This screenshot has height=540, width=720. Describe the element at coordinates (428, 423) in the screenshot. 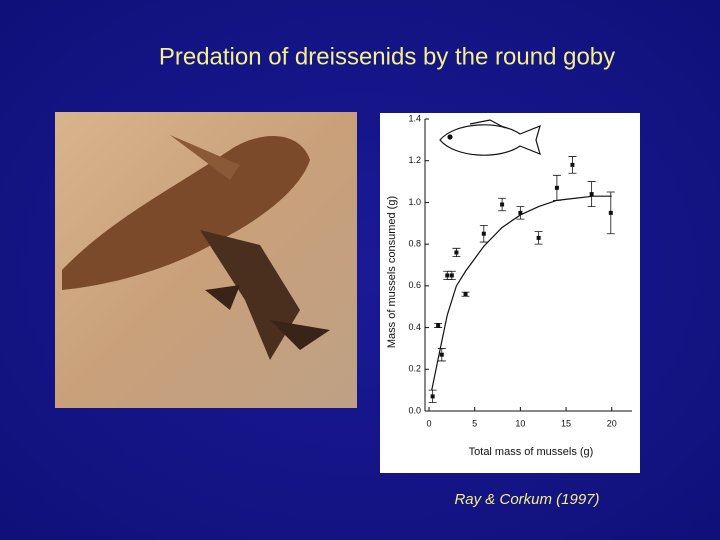

I see `x-tick-label: 0` at that location.